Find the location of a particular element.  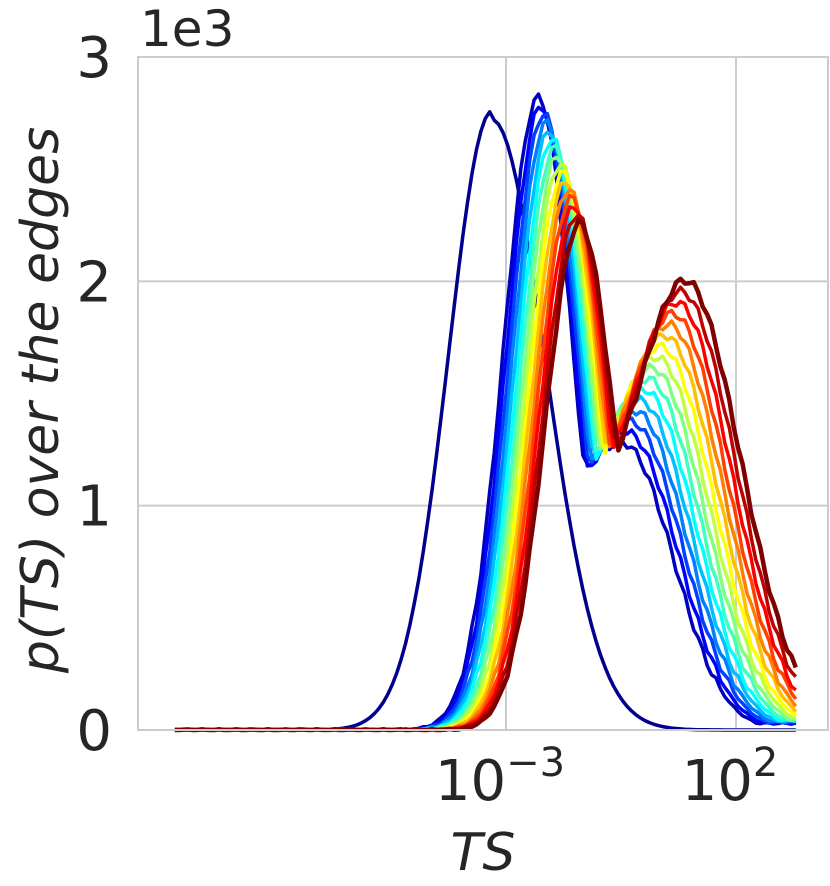

x-axis-label: TS is located at coordinates (483, 853).